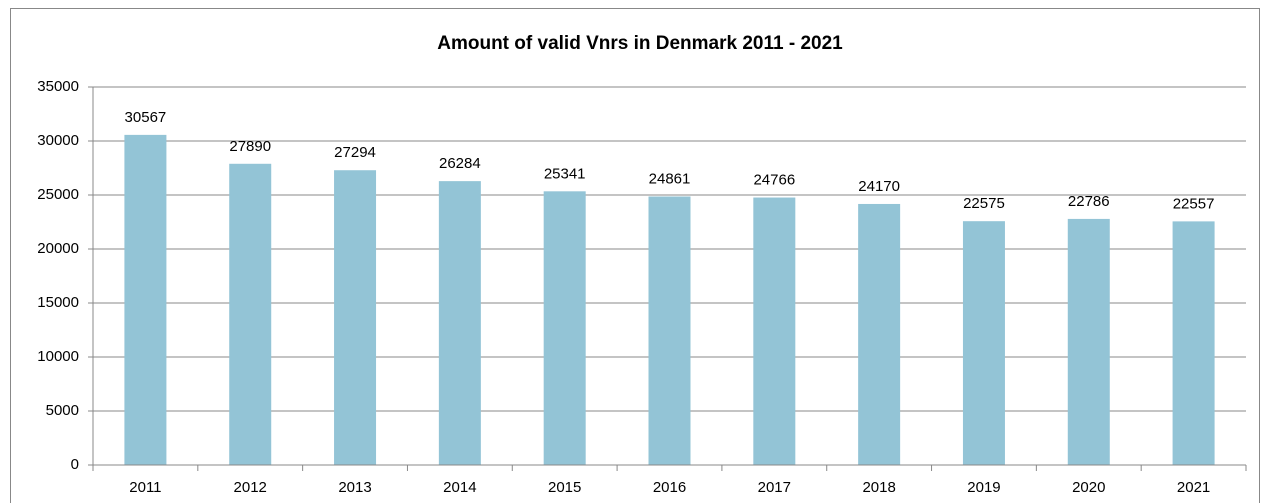 The height and width of the screenshot is (503, 1267). What do you see at coordinates (459, 487) in the screenshot?
I see `x-tick-label: 2014` at bounding box center [459, 487].